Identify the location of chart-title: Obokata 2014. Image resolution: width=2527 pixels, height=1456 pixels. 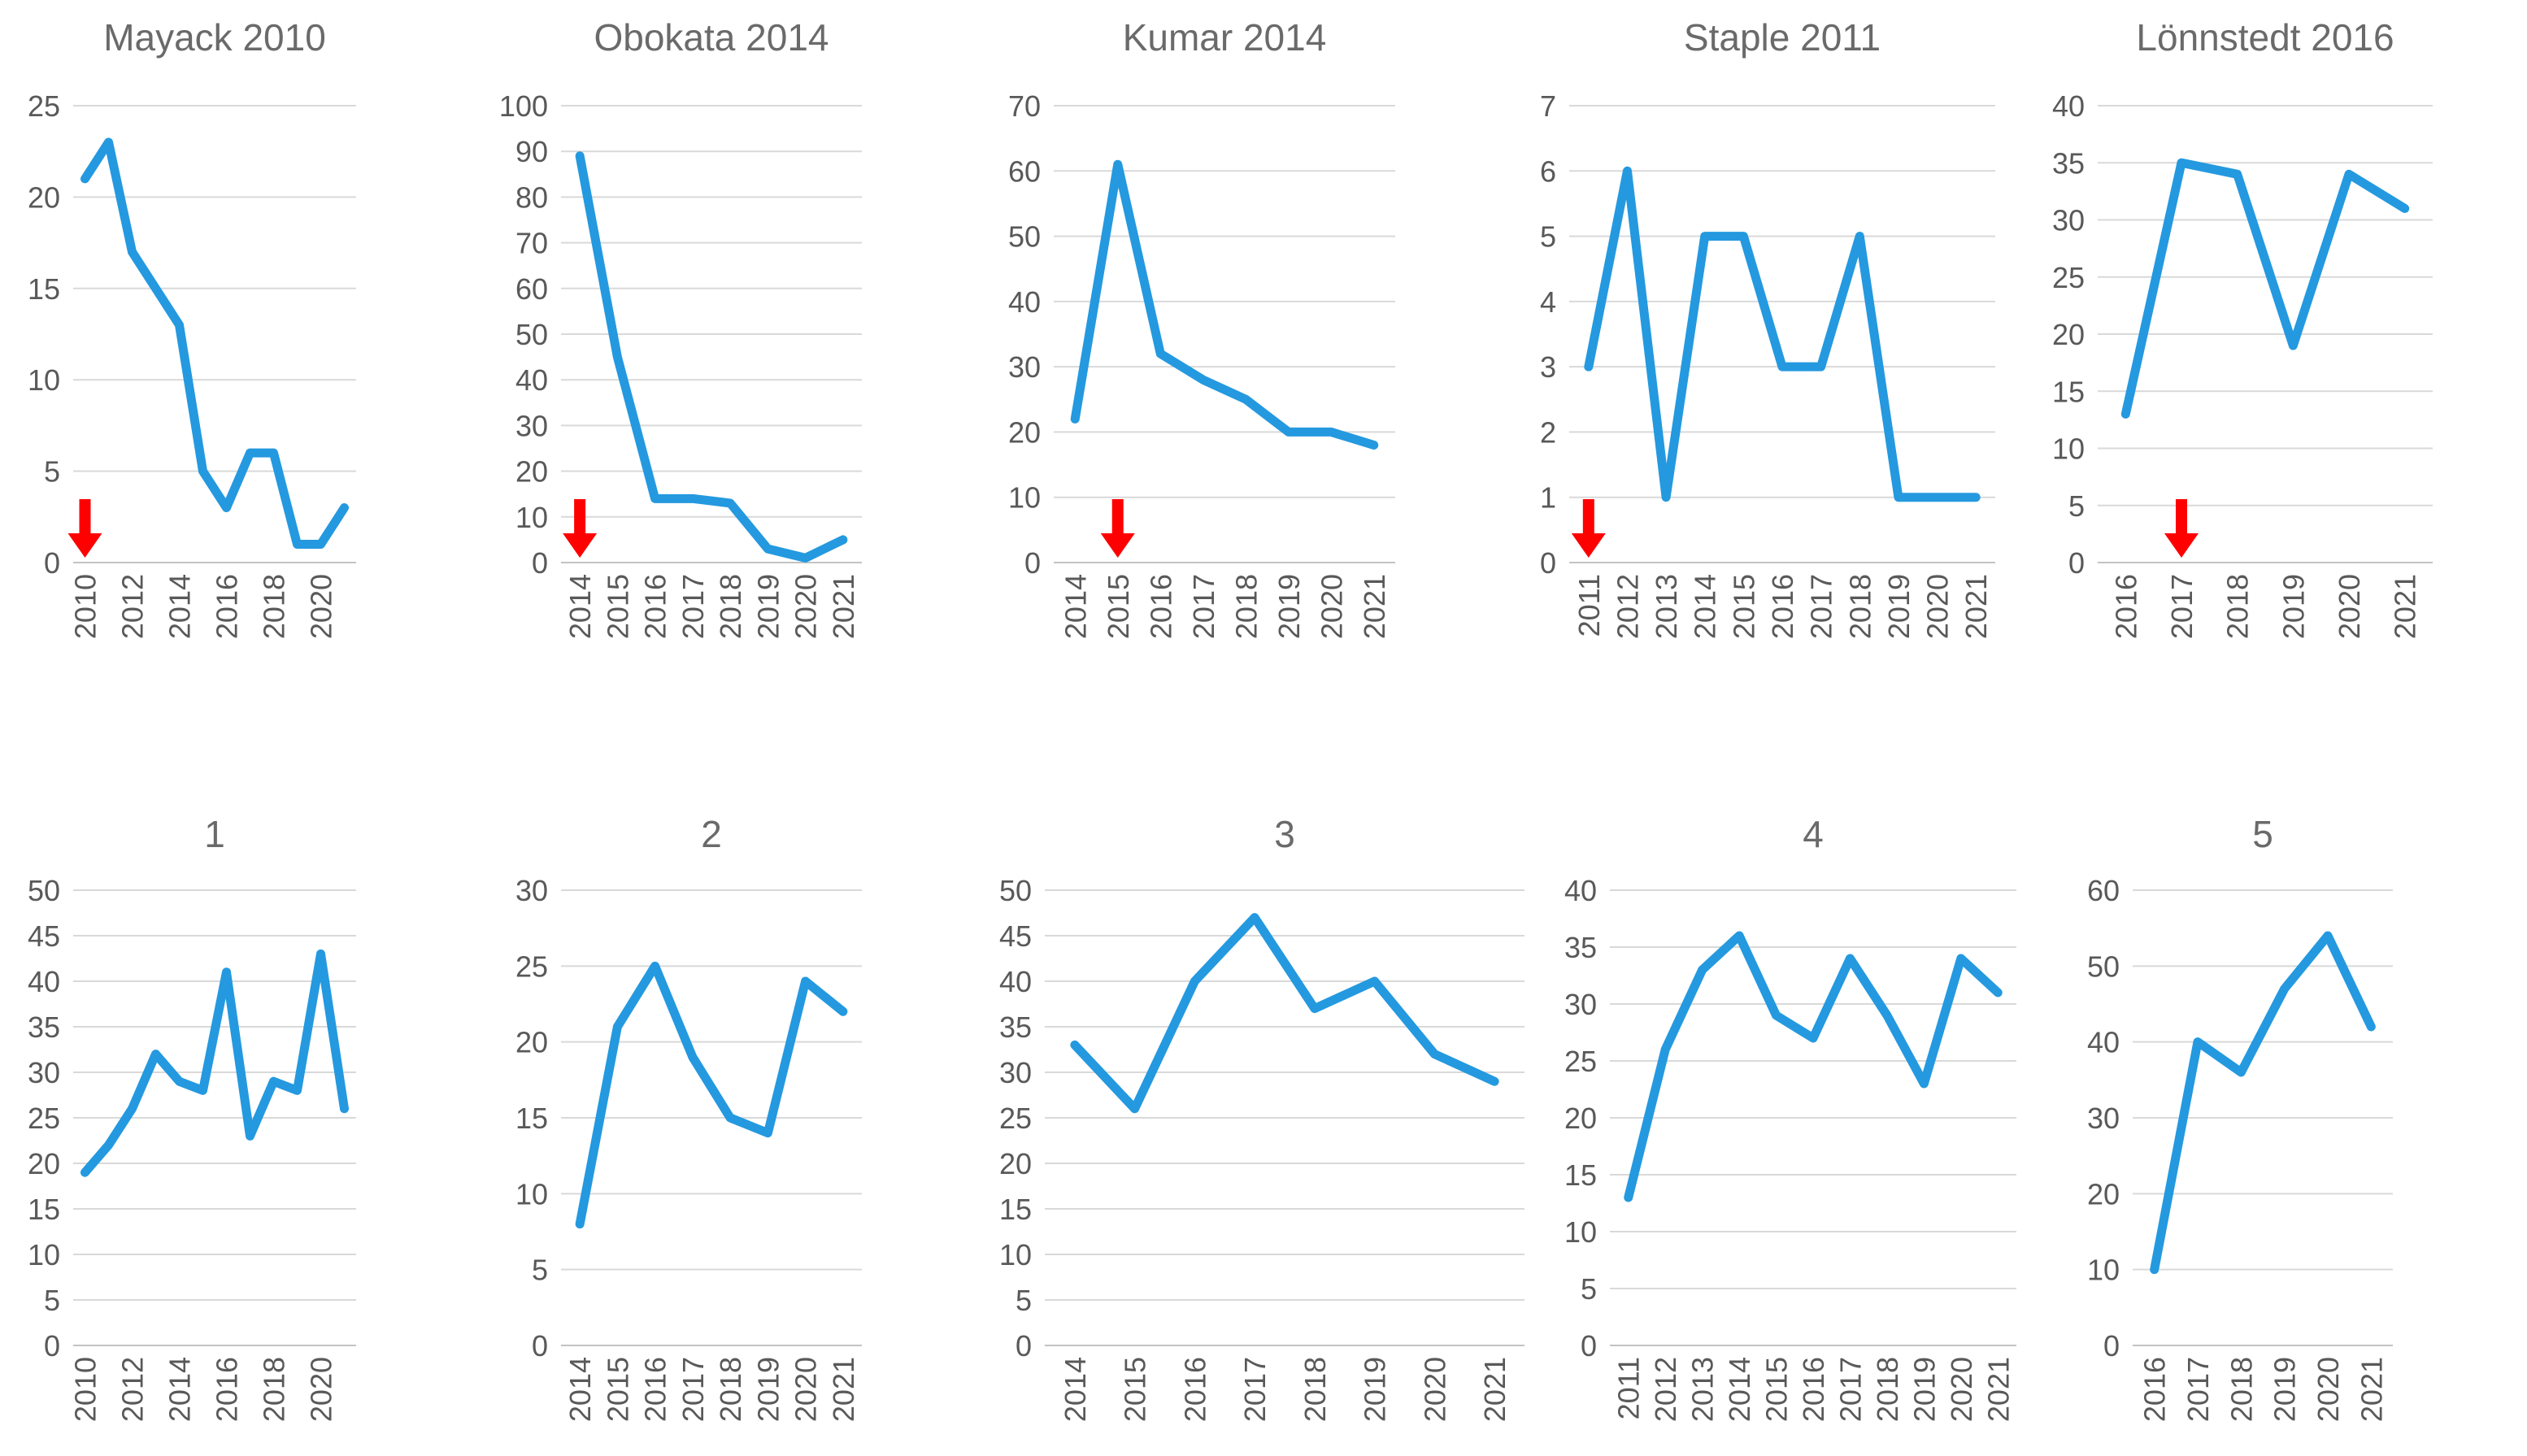
(711, 38).